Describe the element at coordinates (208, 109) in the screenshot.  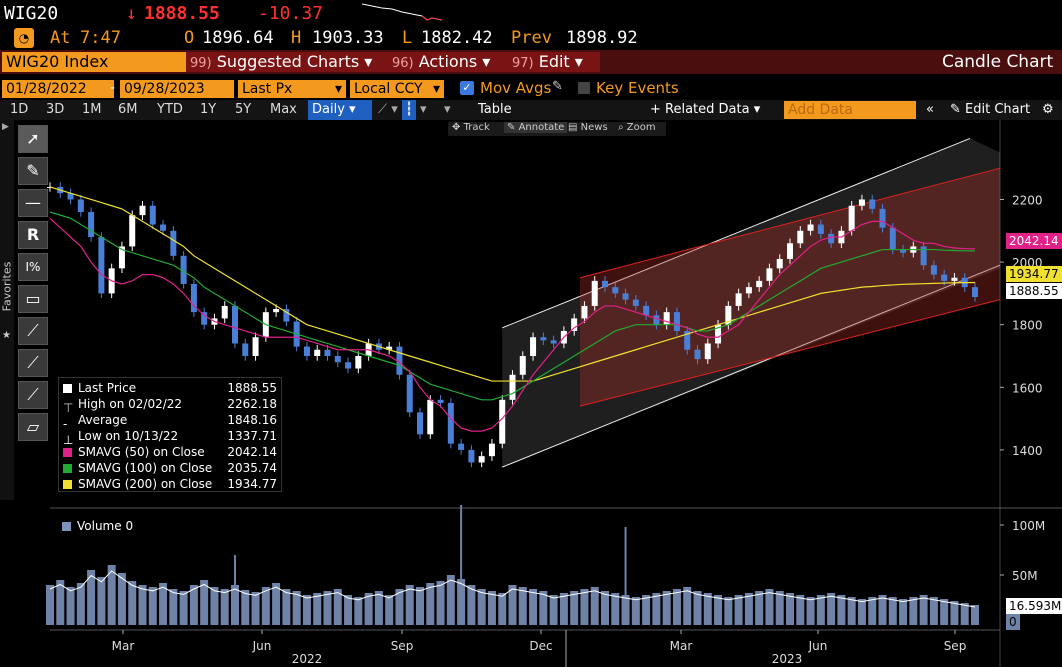
I see `period-1y: 1Y` at that location.